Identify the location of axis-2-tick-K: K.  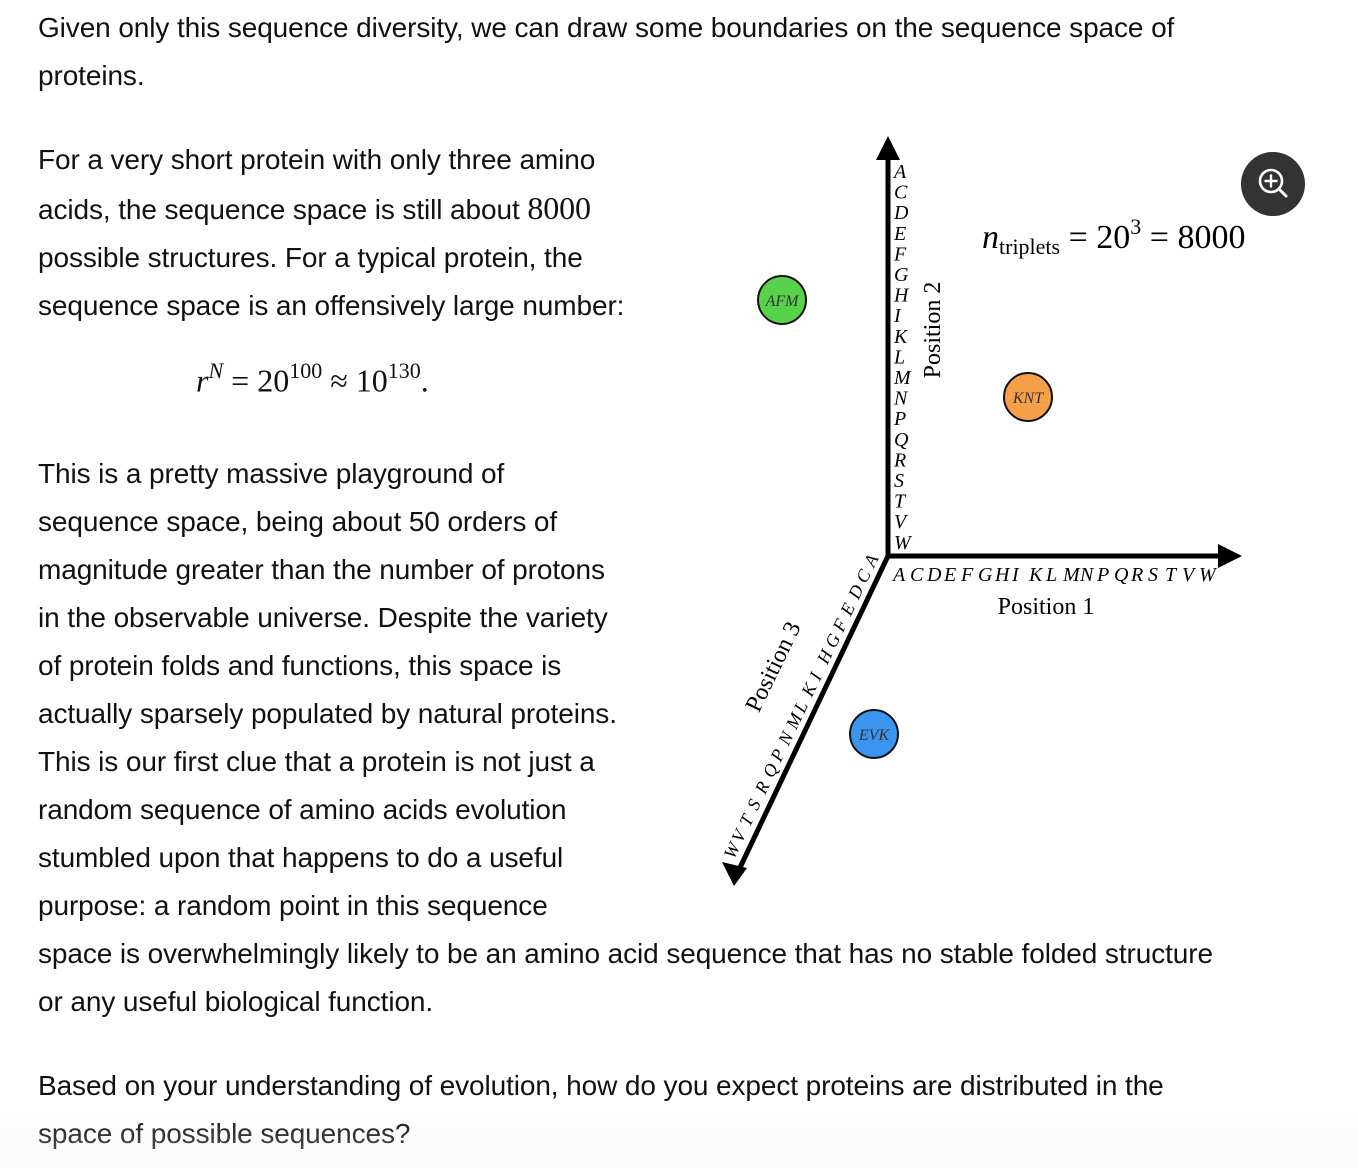
(901, 337).